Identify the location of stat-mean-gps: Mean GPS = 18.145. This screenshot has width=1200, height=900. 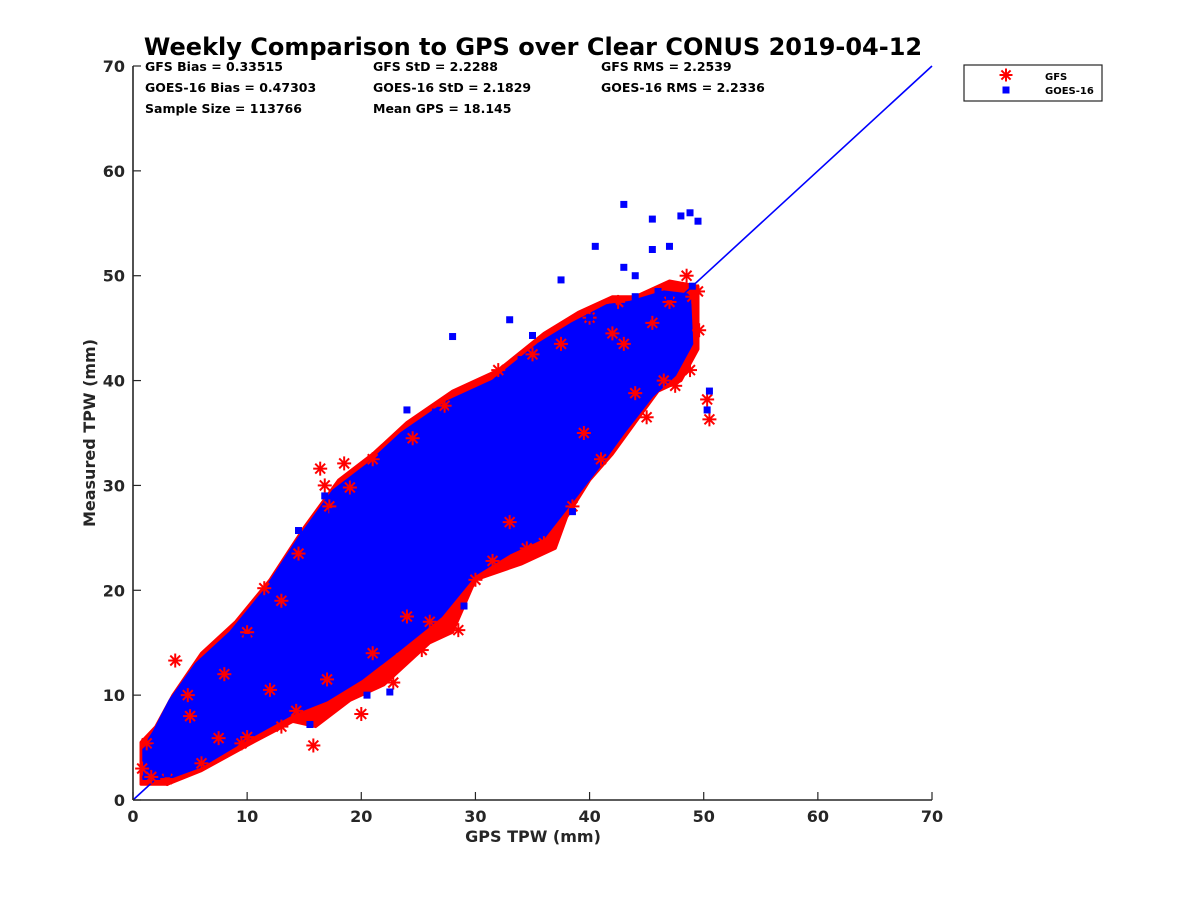
(442, 108).